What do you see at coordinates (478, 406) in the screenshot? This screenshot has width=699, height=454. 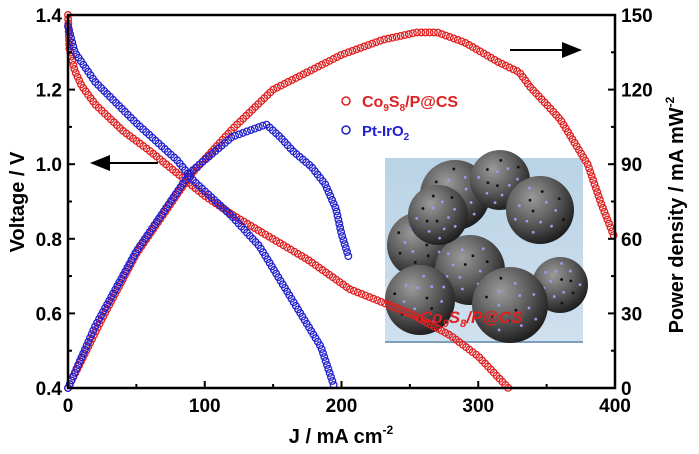 I see `x-tick-label: 300` at bounding box center [478, 406].